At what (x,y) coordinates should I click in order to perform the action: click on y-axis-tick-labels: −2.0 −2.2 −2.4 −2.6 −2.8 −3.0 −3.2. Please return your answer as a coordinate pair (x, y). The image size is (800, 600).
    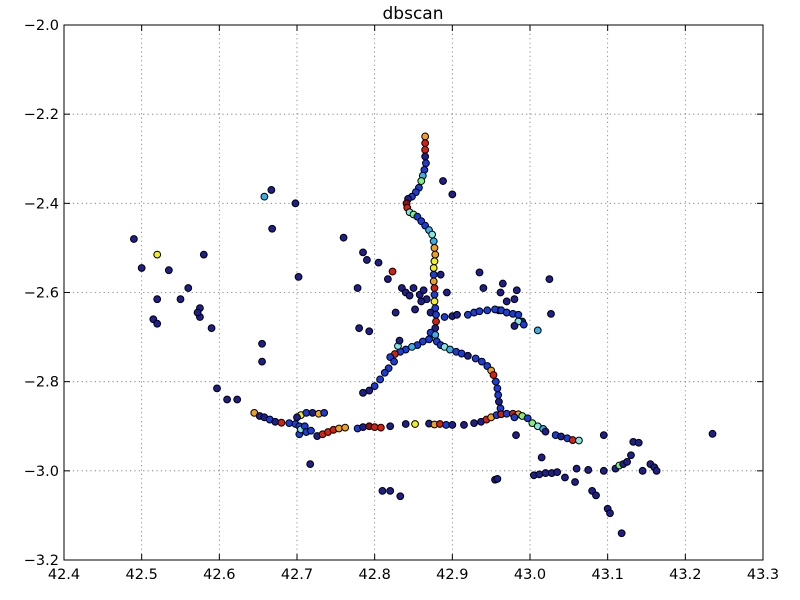
    Looking at the image, I should click on (41, 293).